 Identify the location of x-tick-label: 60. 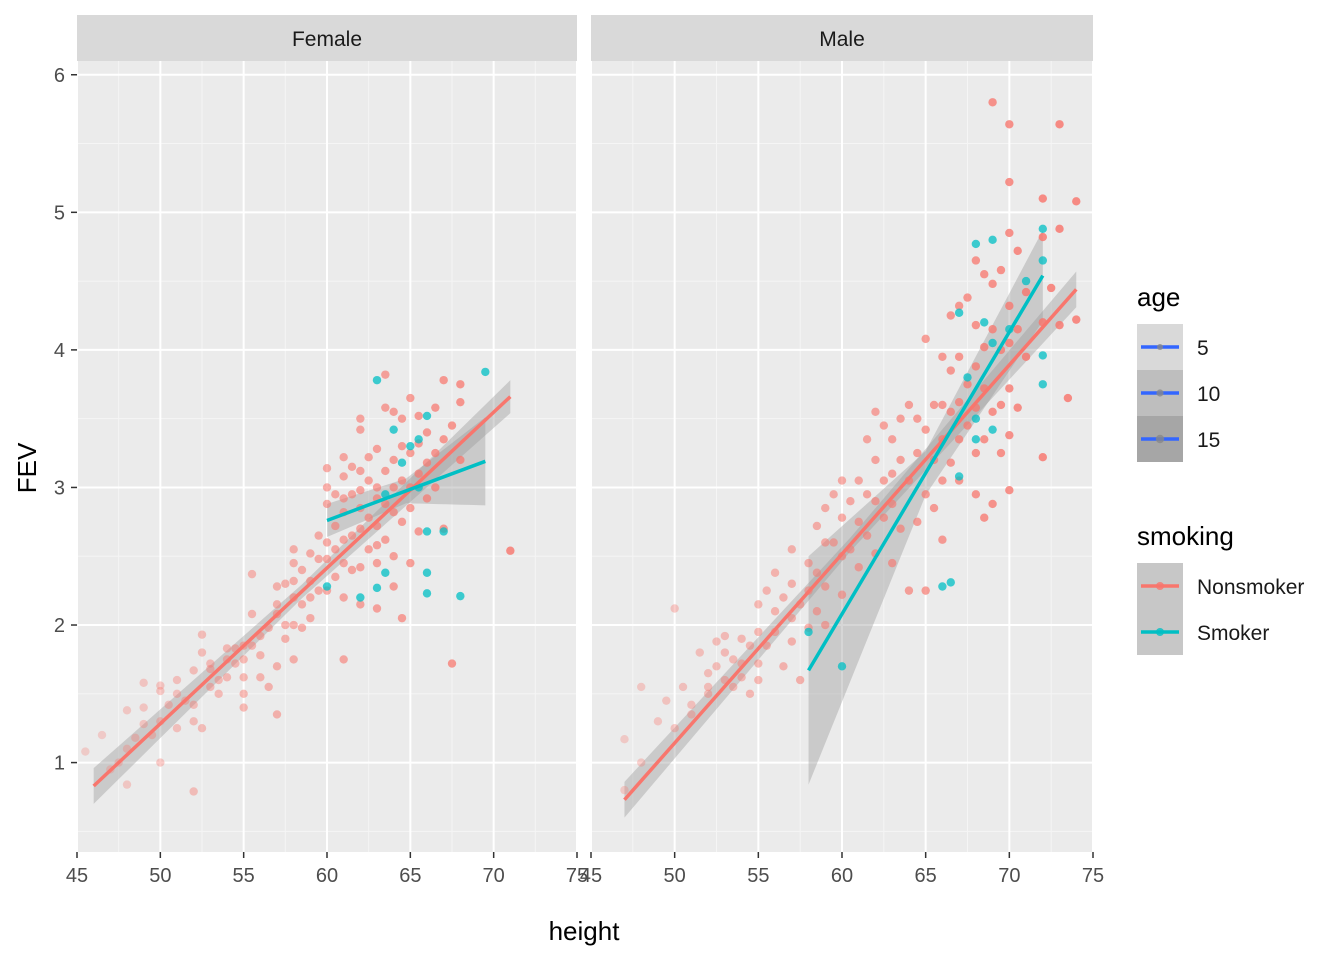
(842, 876).